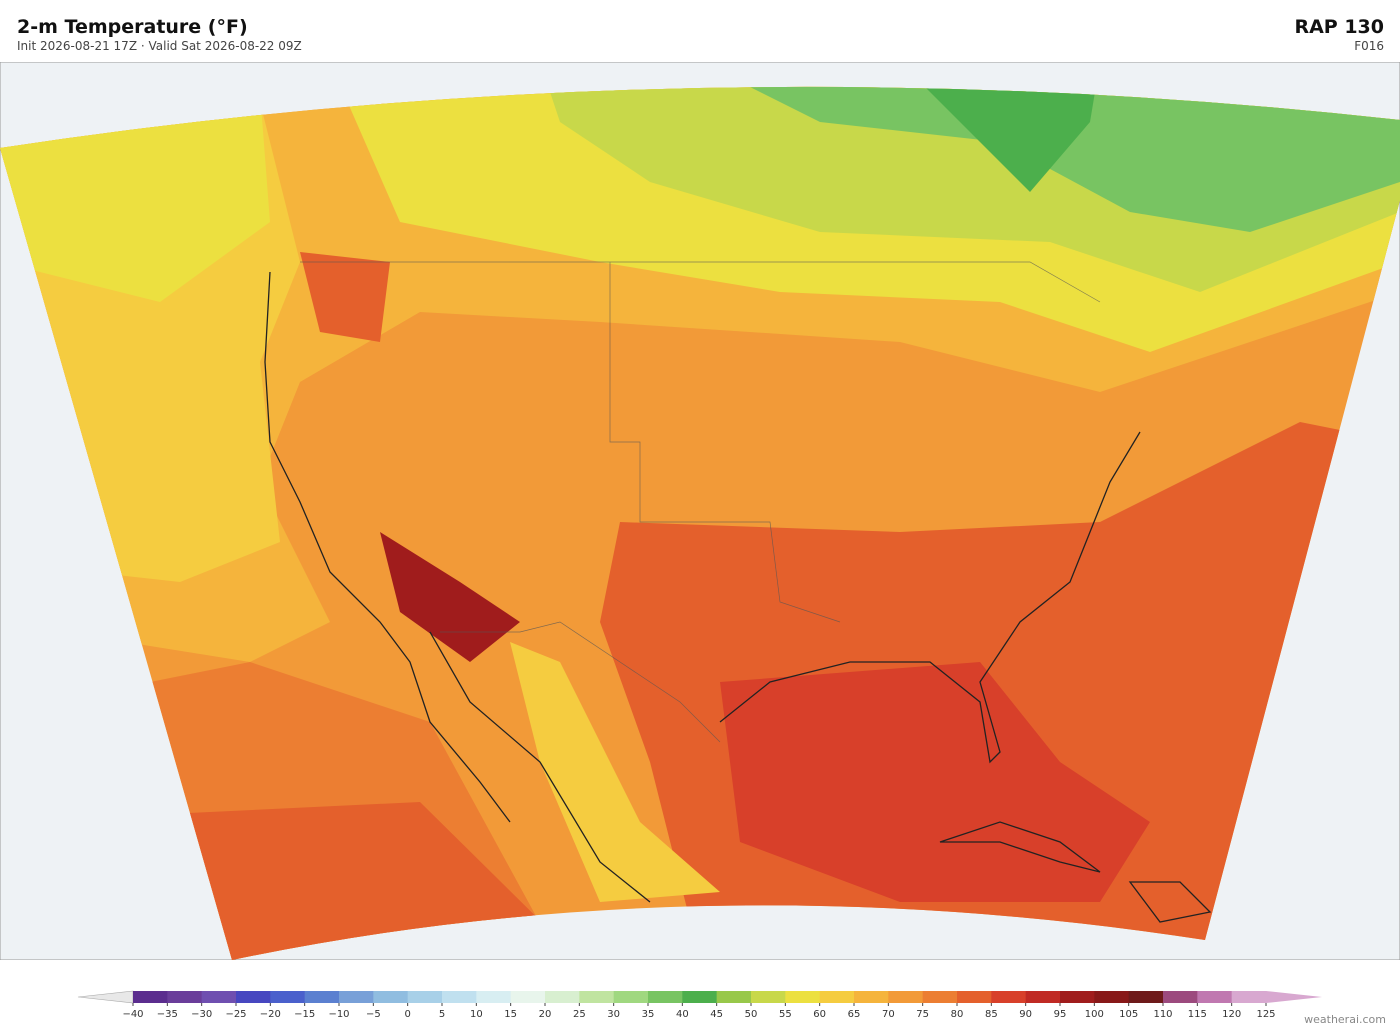 The height and width of the screenshot is (1034, 1400). What do you see at coordinates (991, 1014) in the screenshot?
I see `colorbar-tick-label: 85` at bounding box center [991, 1014].